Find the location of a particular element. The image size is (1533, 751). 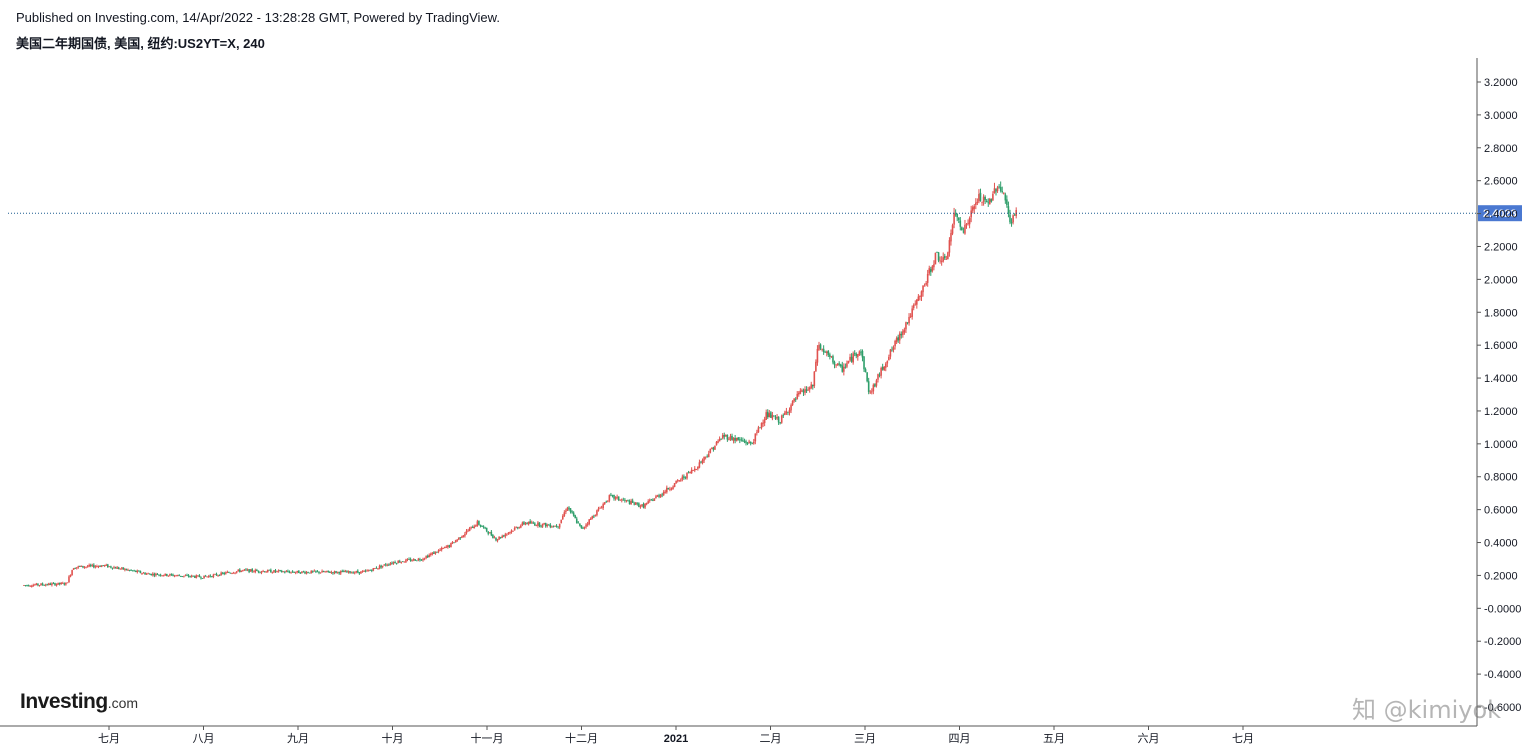

y-tick-label: -0.2000 is located at coordinates (1502, 642).